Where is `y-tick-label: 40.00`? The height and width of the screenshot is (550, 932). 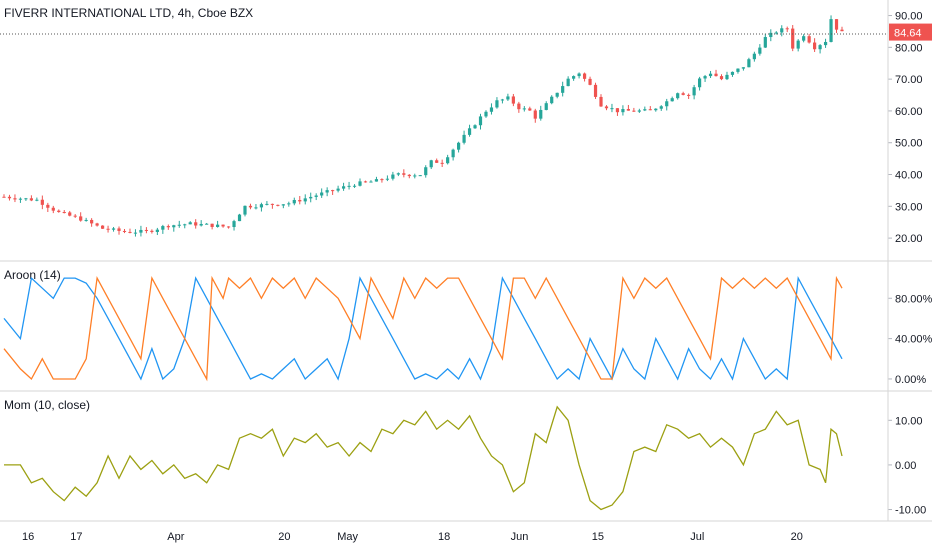 y-tick-label: 40.00 is located at coordinates (909, 176).